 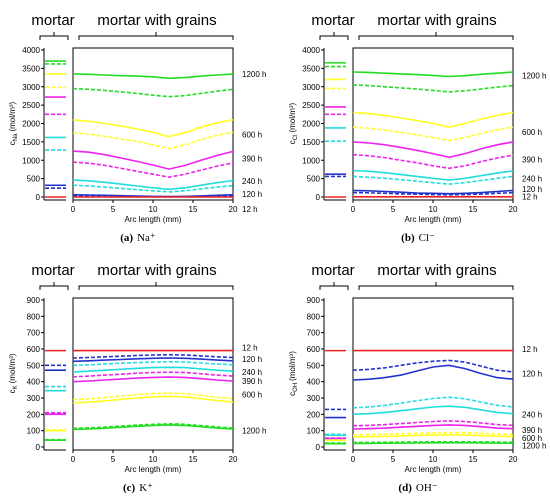 What do you see at coordinates (13, 123) in the screenshot?
I see `y-axis-label: cNa (mol/m³)` at bounding box center [13, 123].